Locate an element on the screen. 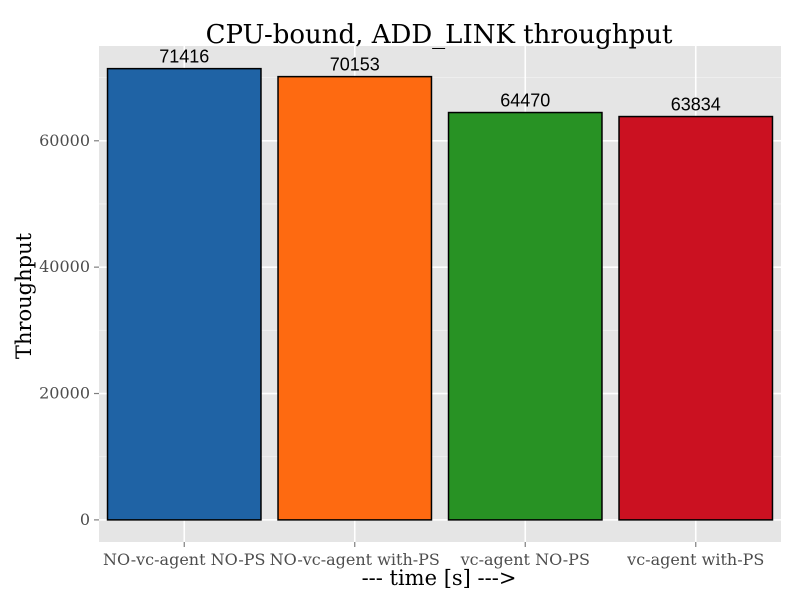 The height and width of the screenshot is (605, 800). y-tick-label: 20000 is located at coordinates (64, 393).